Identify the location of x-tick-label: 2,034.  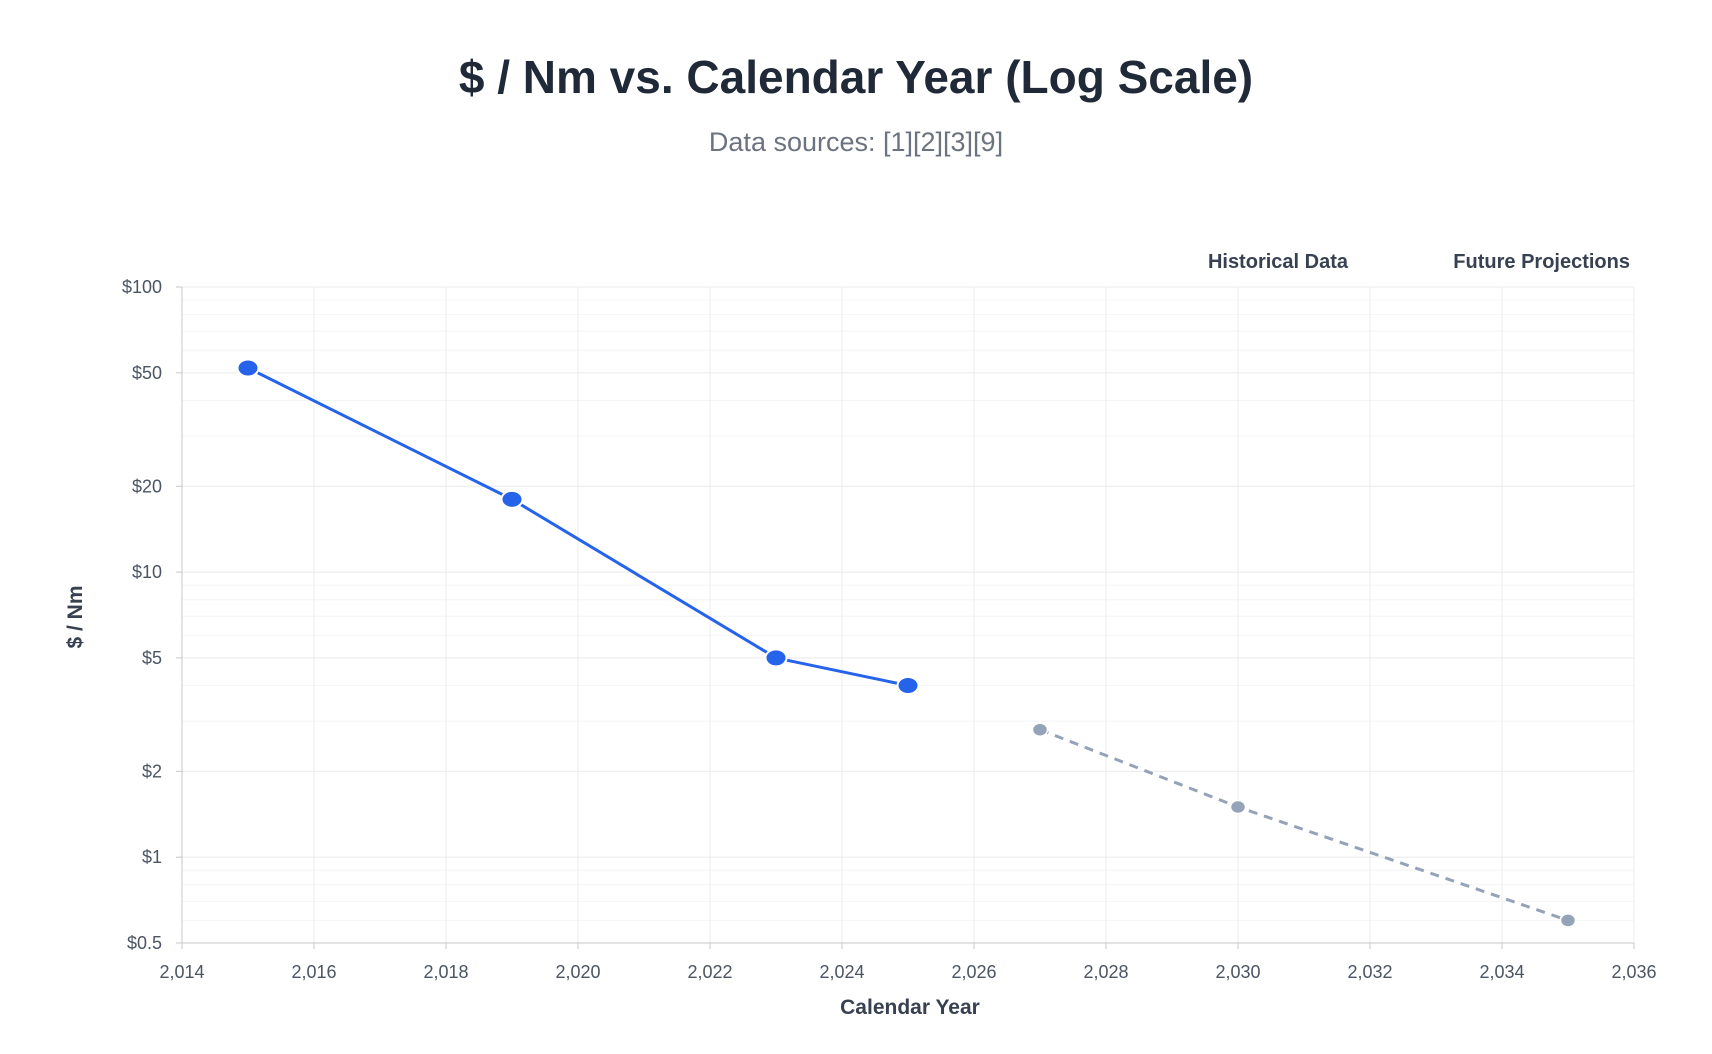
(1501, 972).